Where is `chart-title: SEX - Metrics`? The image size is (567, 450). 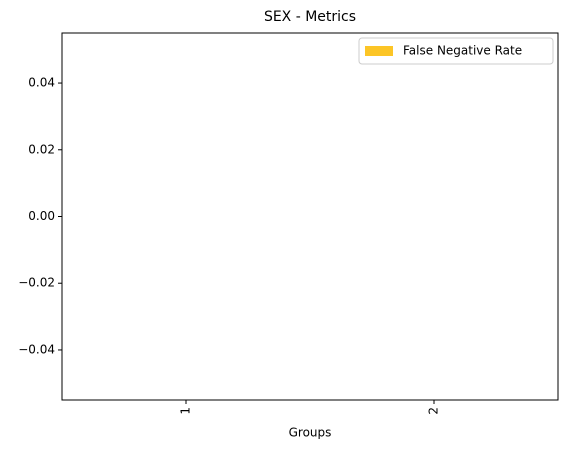 chart-title: SEX - Metrics is located at coordinates (310, 17).